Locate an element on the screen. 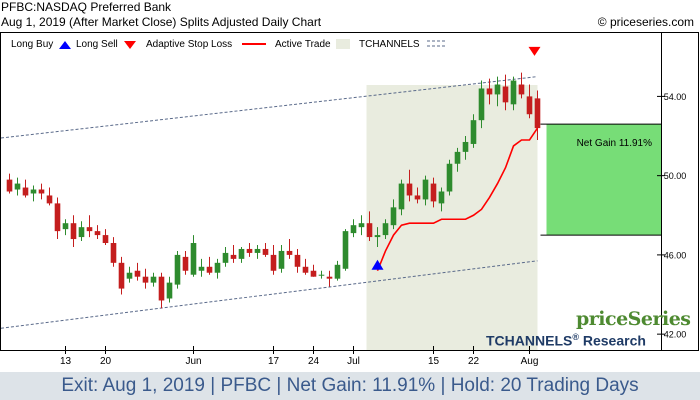 The height and width of the screenshot is (400, 700). net-gain-label: Net Gain 11.91% is located at coordinates (615, 143).